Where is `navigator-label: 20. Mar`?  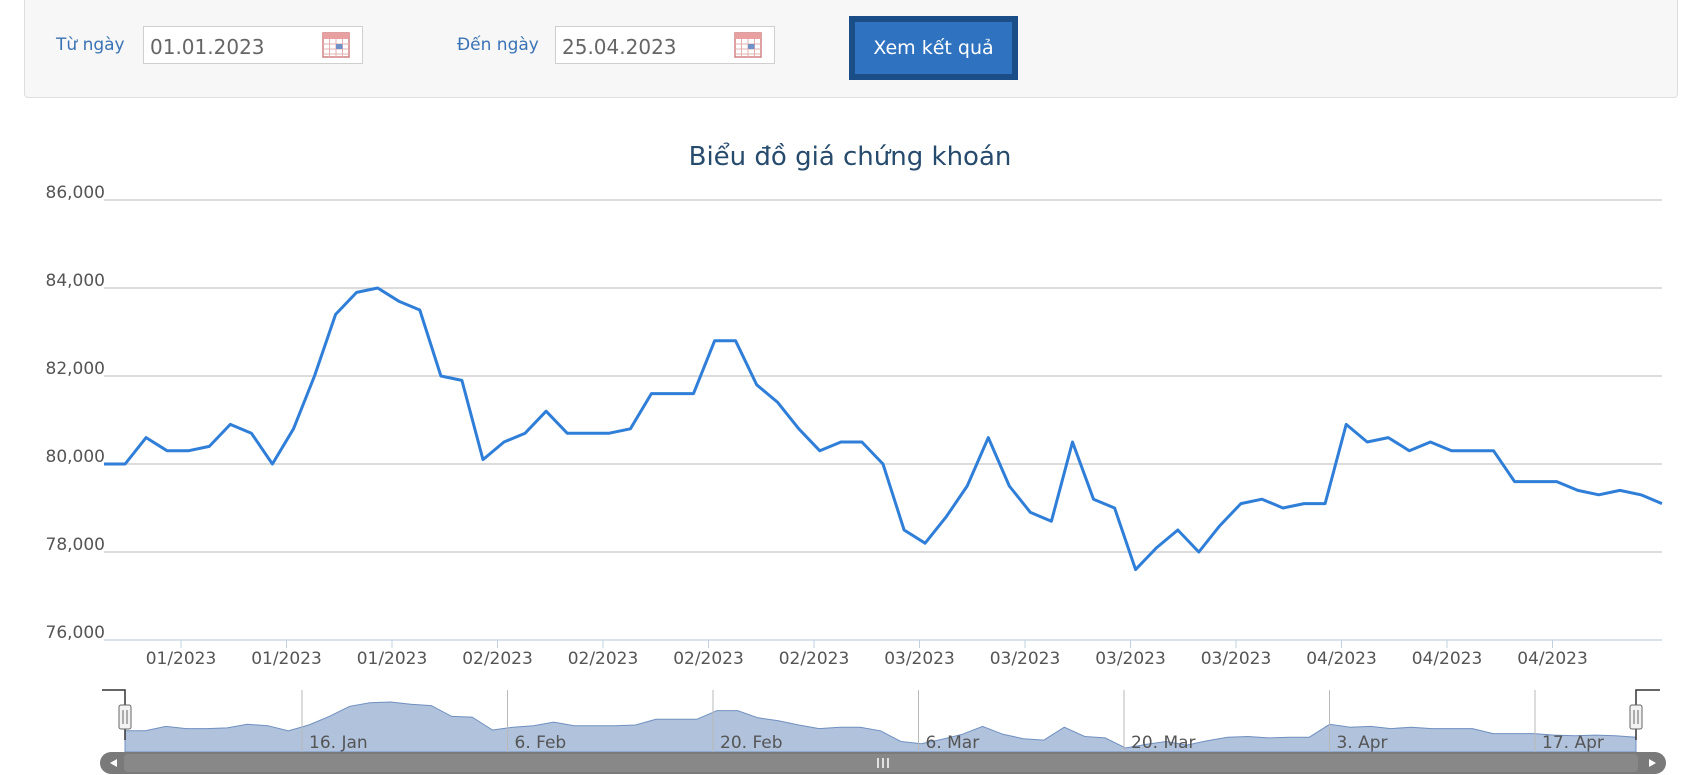 navigator-label: 20. Mar is located at coordinates (1163, 743).